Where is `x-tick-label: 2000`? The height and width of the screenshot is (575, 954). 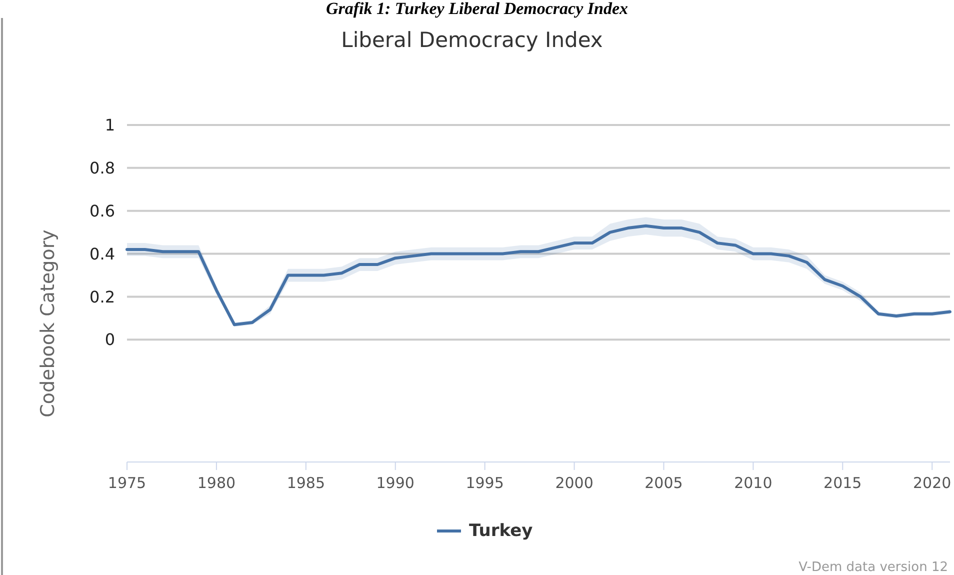 x-tick-label: 2000 is located at coordinates (574, 483).